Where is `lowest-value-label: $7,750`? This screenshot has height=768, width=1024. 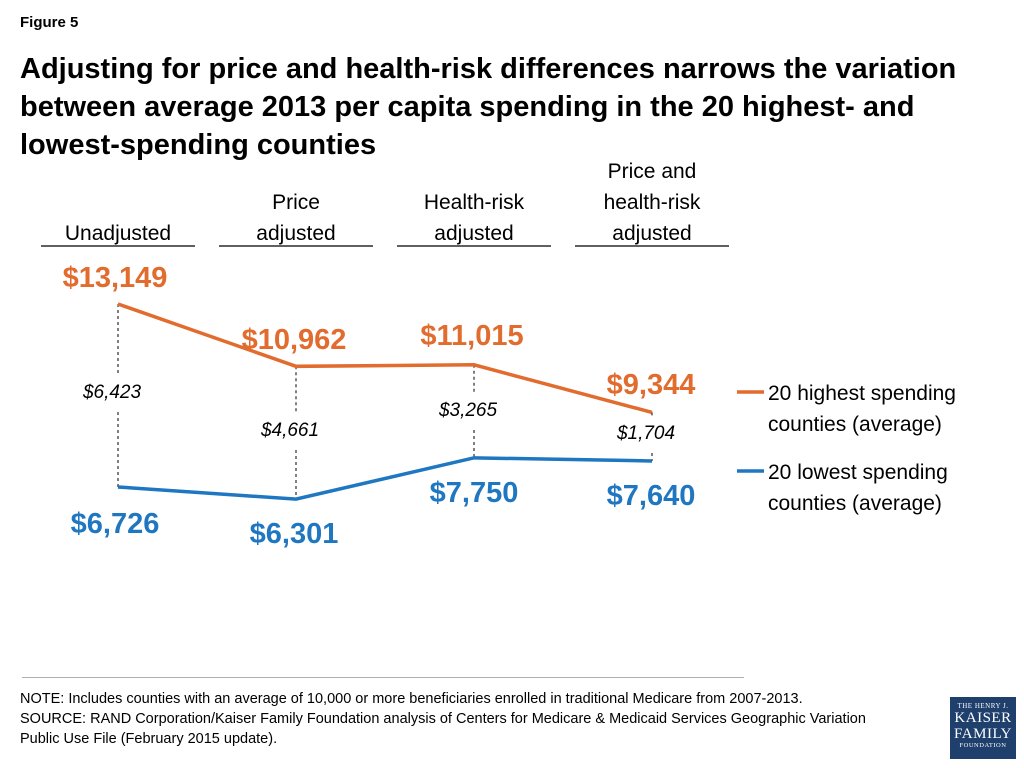 lowest-value-label: $7,750 is located at coordinates (474, 493).